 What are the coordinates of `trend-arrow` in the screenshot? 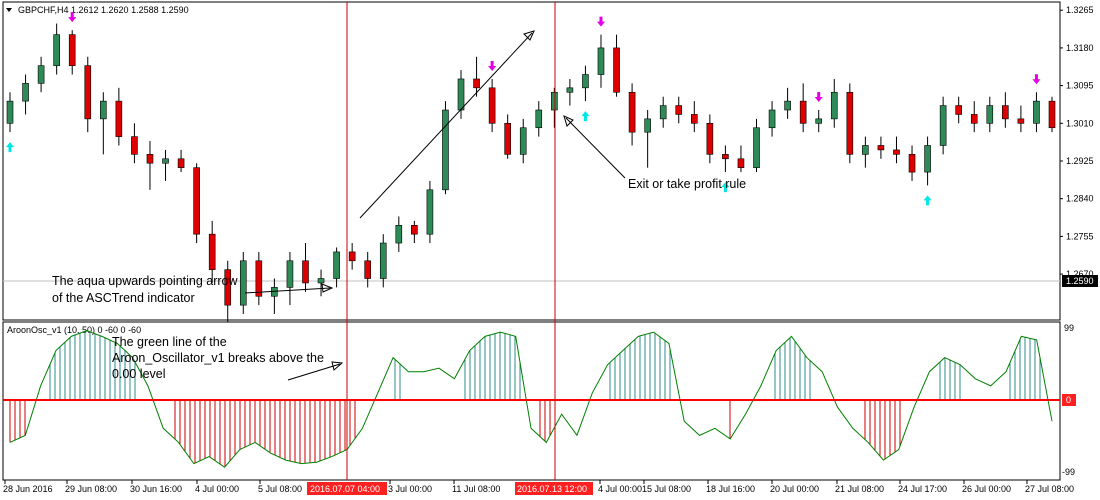 It's located at (447, 124).